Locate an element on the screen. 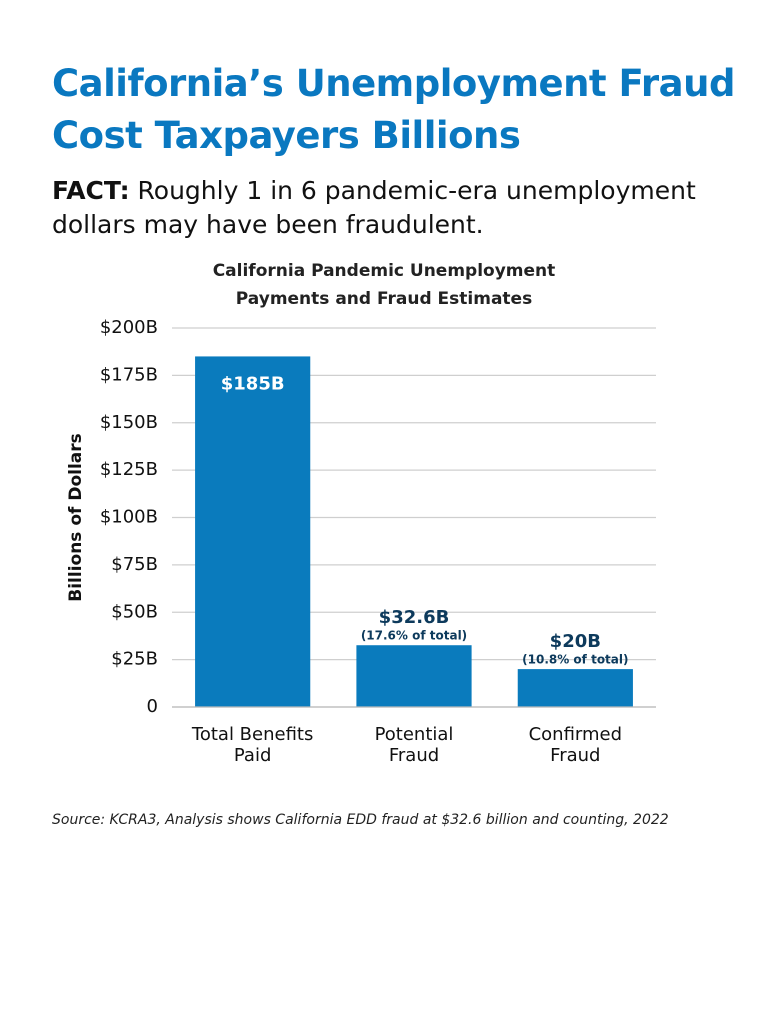 Image resolution: width=768 pixels, height=1024 pixels. value-note: (17.6% of total) is located at coordinates (414, 636).